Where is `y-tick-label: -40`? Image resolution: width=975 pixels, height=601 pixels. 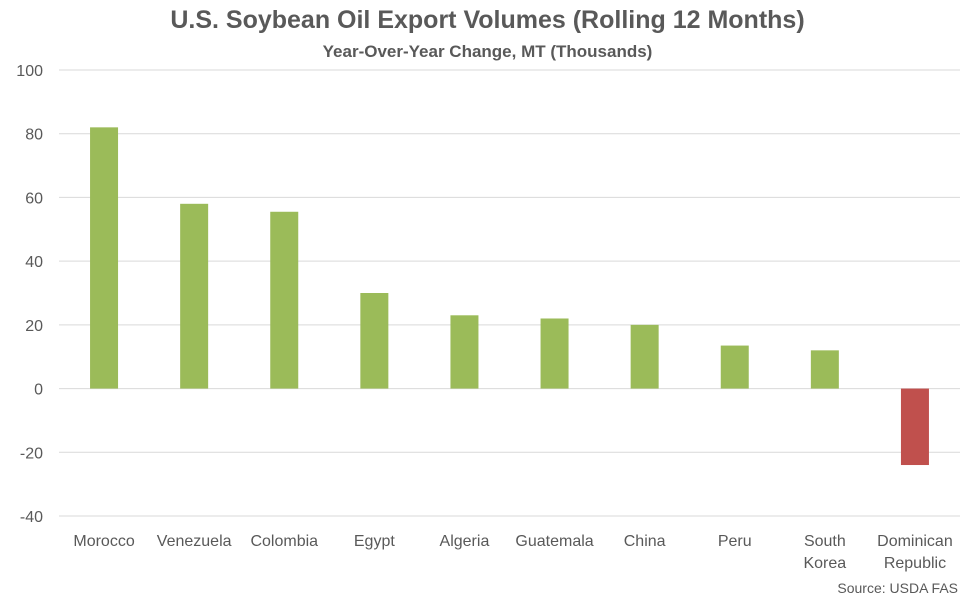 y-tick-label: -40 is located at coordinates (31, 517).